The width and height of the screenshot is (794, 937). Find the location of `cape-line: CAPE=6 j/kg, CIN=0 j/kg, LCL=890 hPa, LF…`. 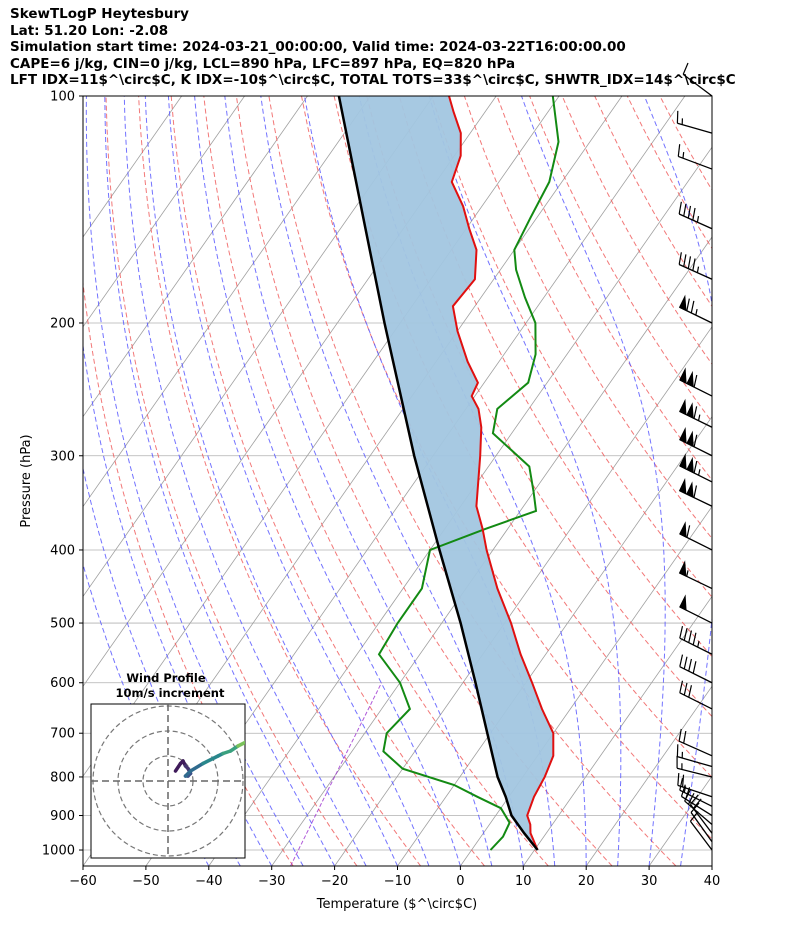

cape-line: CAPE=6 j/kg, CIN=0 j/kg, LCL=890 hPa, LF… is located at coordinates (263, 63).